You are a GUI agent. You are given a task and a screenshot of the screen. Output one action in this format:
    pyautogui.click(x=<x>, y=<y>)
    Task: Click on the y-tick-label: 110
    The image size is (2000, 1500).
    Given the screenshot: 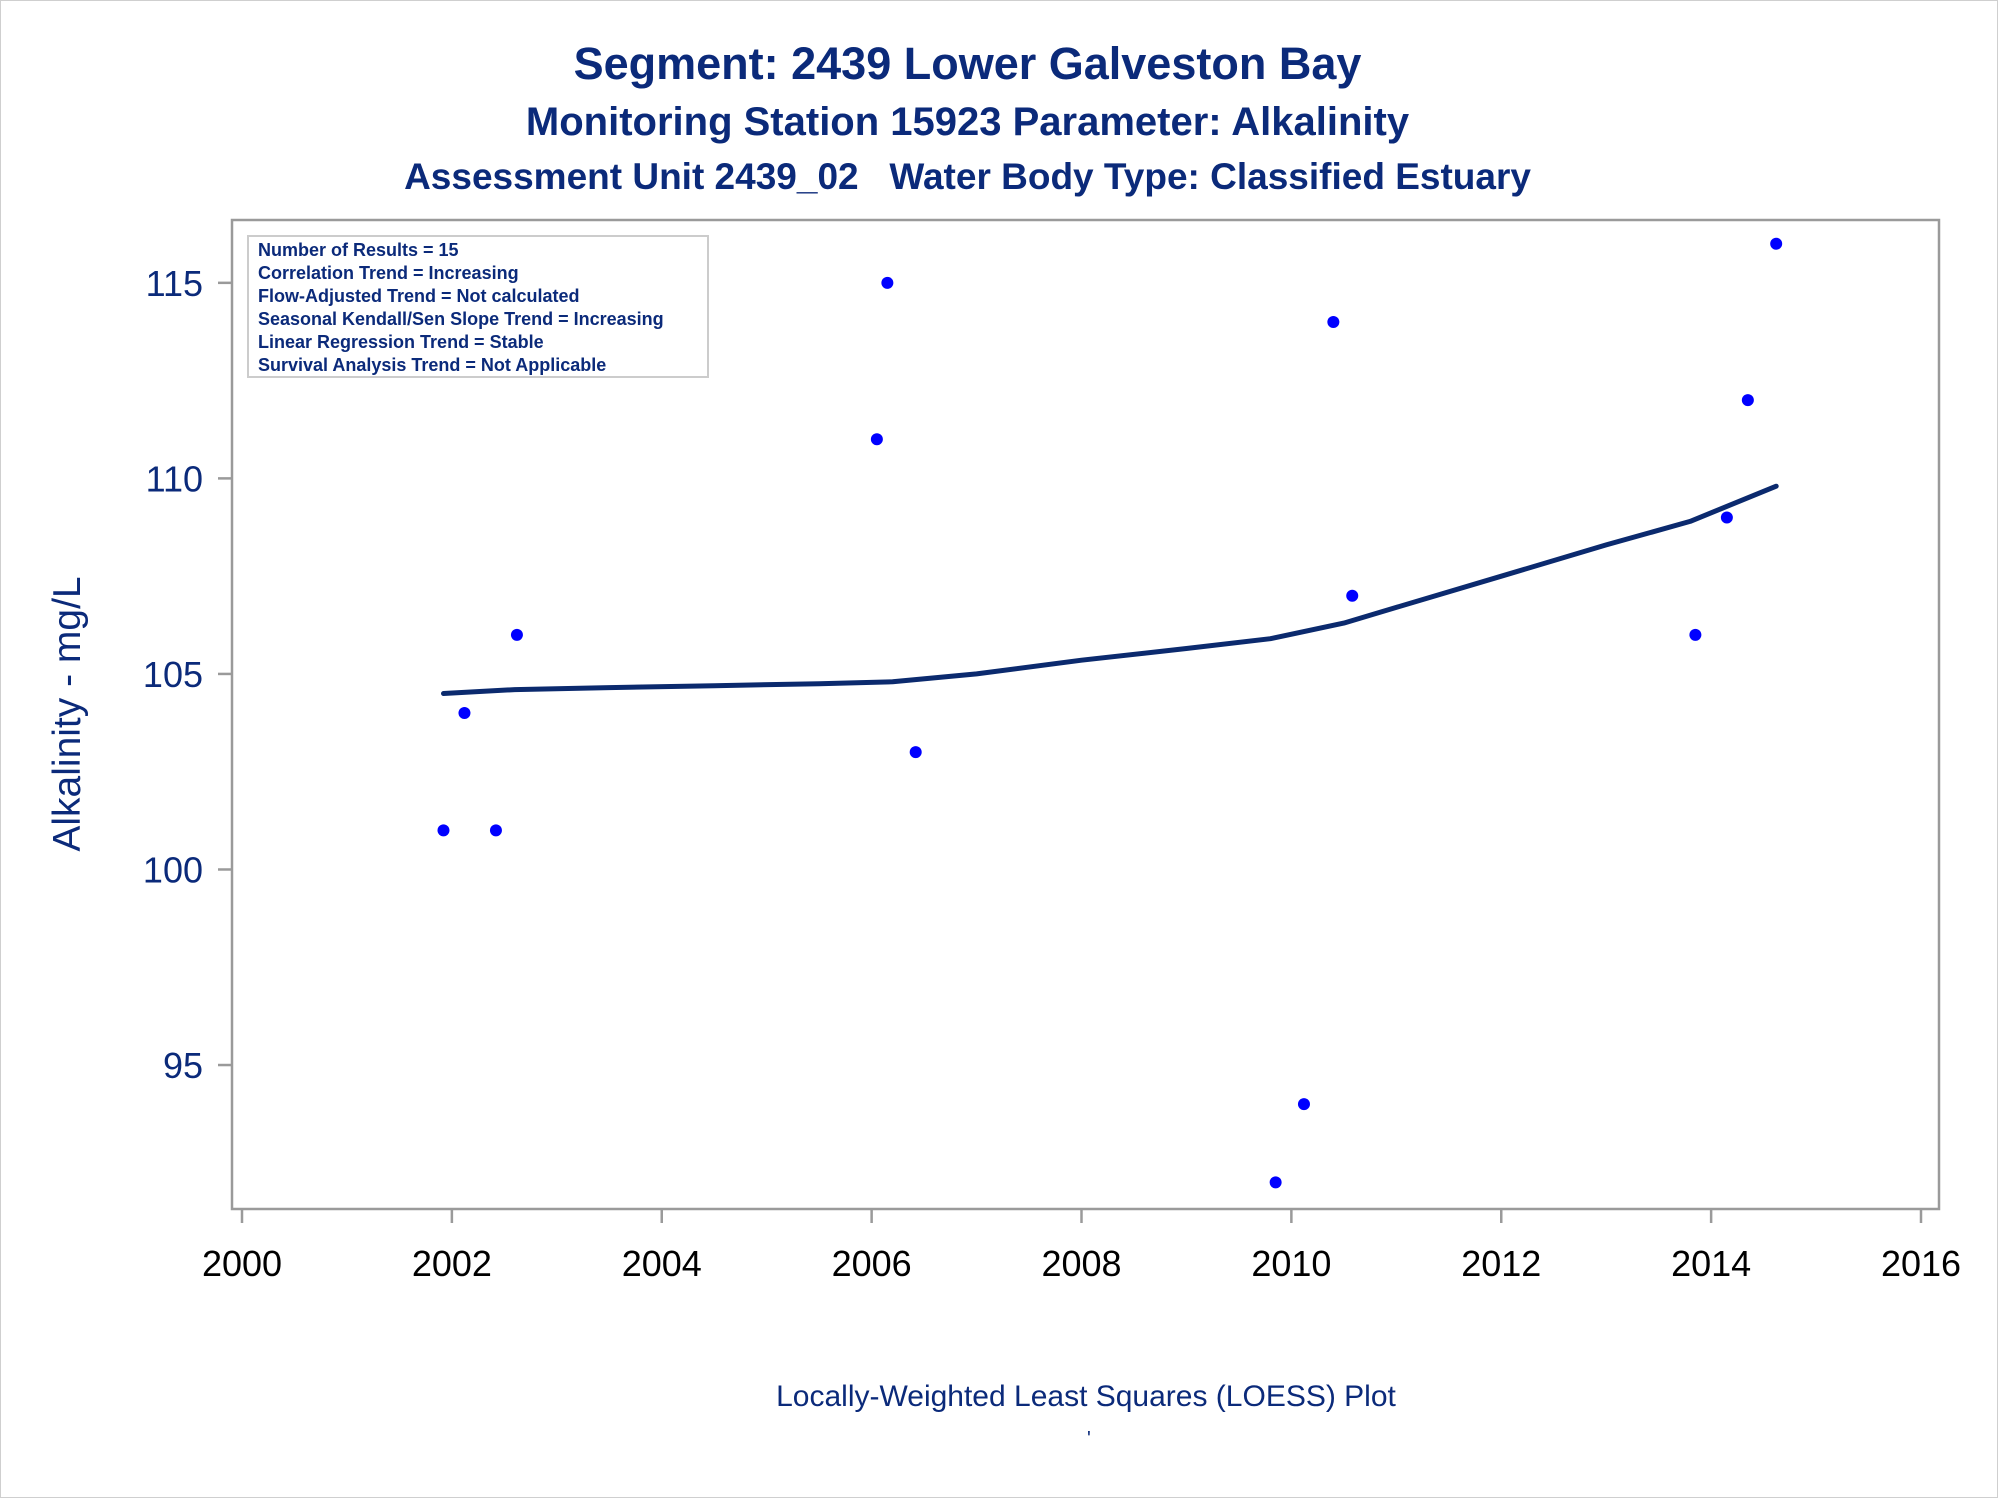 What is the action you would take?
    pyautogui.click(x=174, y=478)
    